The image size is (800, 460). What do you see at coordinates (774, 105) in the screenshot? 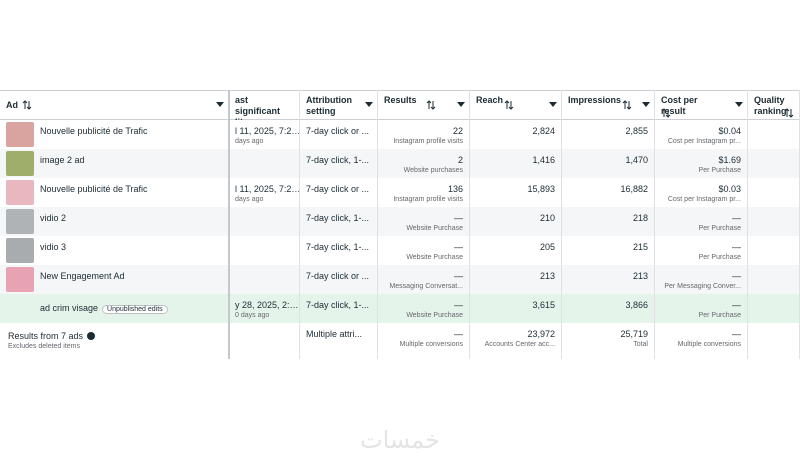
I see `column-header: Quality ranking` at bounding box center [774, 105].